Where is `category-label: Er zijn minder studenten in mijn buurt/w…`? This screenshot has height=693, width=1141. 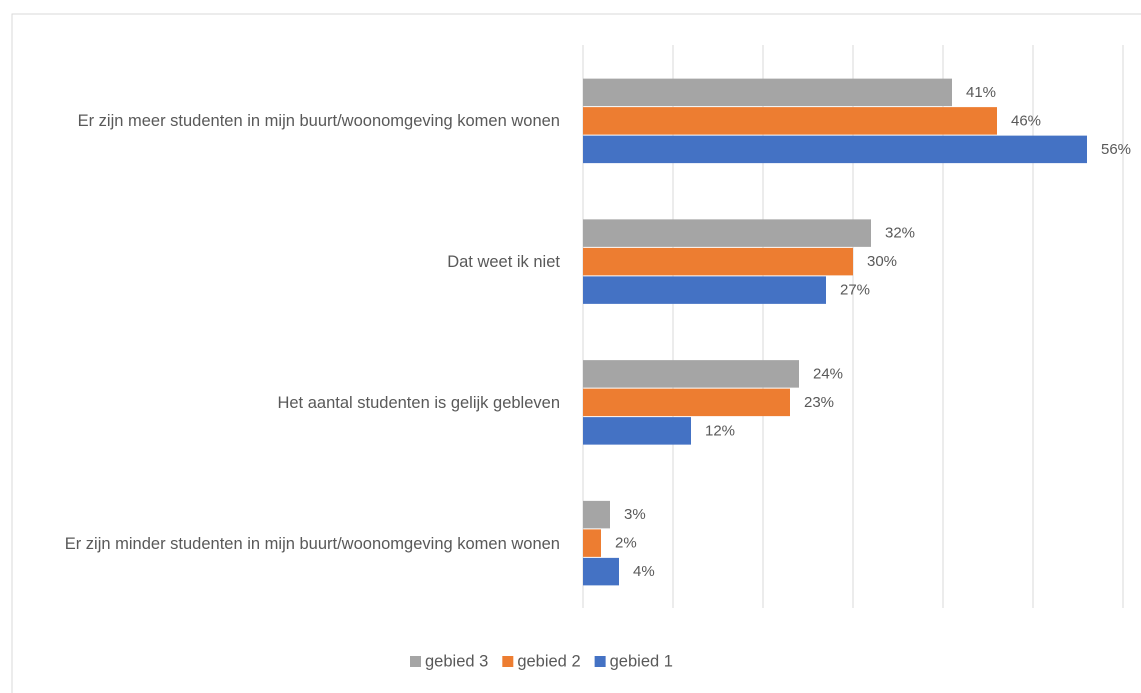
category-label: Er zijn minder studenten in mijn buurt/w… is located at coordinates (287, 544).